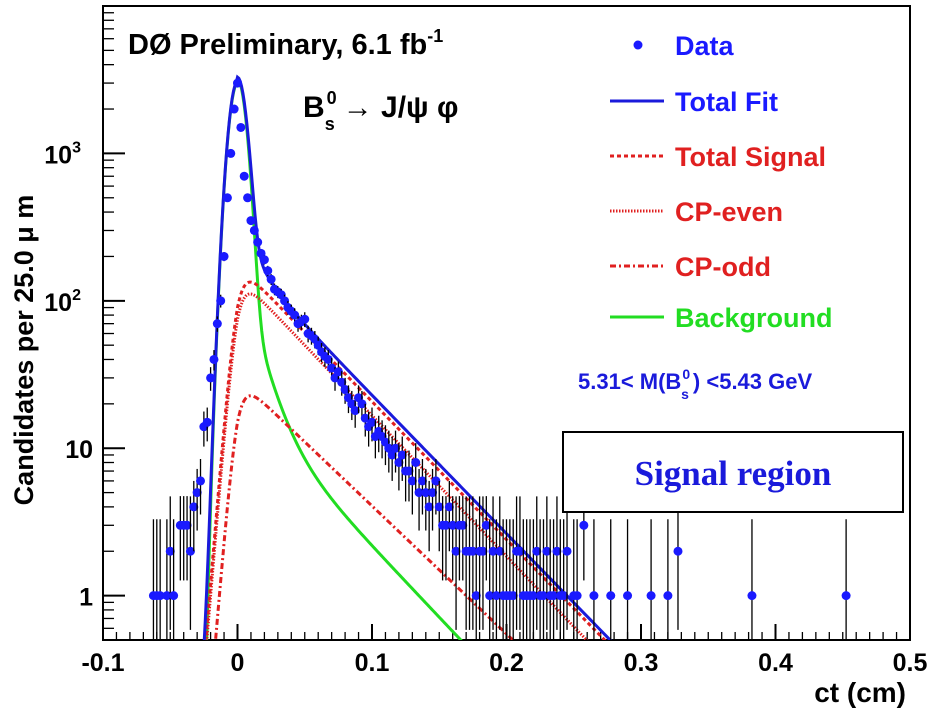 The width and height of the screenshot is (928, 708). Describe the element at coordinates (638, 45) in the screenshot. I see `legend-data-marker` at that location.